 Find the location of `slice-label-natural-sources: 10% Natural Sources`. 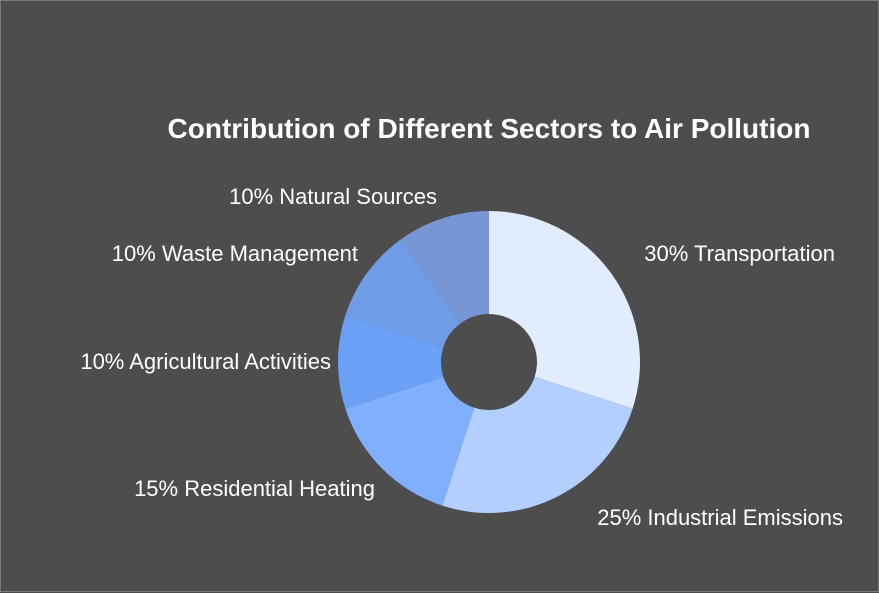

slice-label-natural-sources: 10% Natural Sources is located at coordinates (333, 196).